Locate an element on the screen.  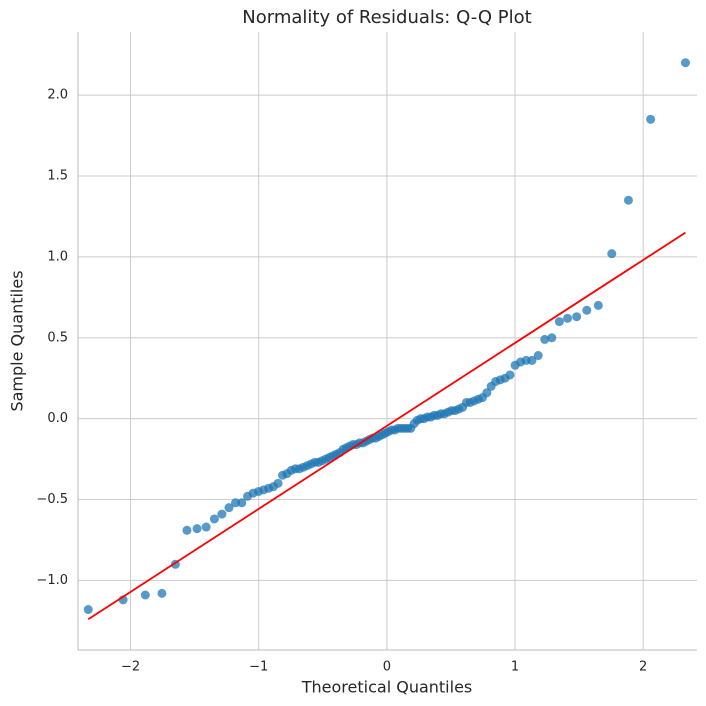
y-tick-label: 0.0 is located at coordinates (57, 418).